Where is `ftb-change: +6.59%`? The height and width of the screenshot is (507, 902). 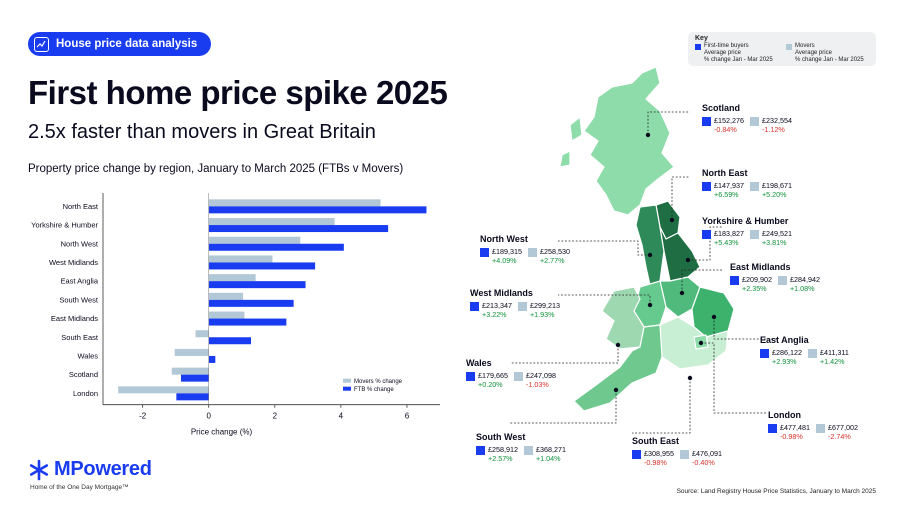 ftb-change: +6.59% is located at coordinates (726, 194).